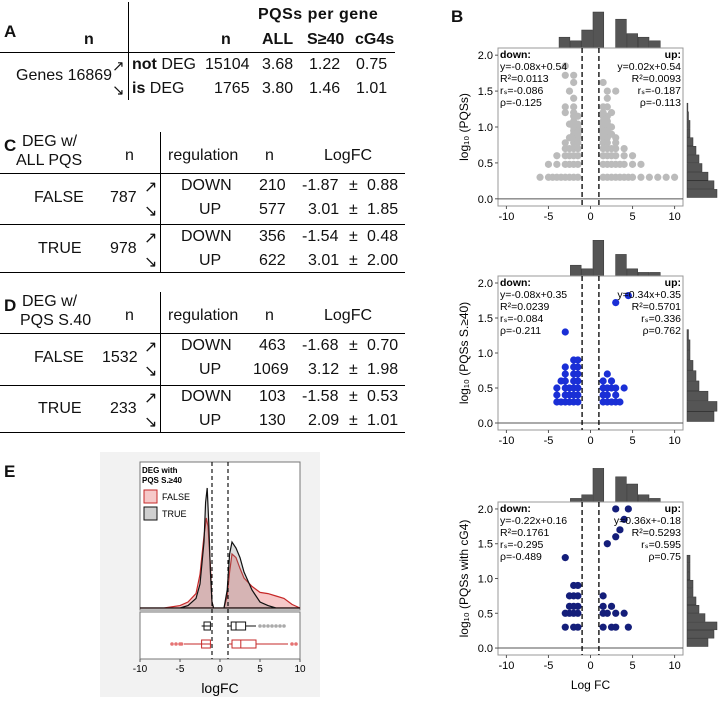 This screenshot has height=709, width=720. Describe the element at coordinates (348, 155) in the screenshot. I see `table-c-col-logfc: LogFC` at that location.